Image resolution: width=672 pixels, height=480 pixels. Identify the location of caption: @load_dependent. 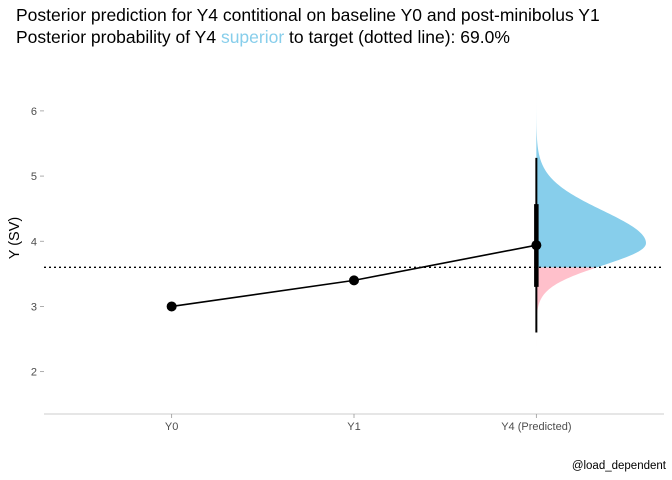
(618, 466).